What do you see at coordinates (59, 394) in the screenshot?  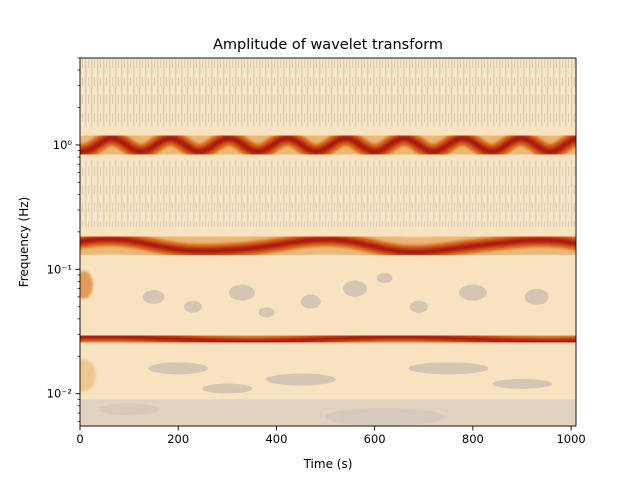 I see `y-tick-label: 10⁻²` at bounding box center [59, 394].